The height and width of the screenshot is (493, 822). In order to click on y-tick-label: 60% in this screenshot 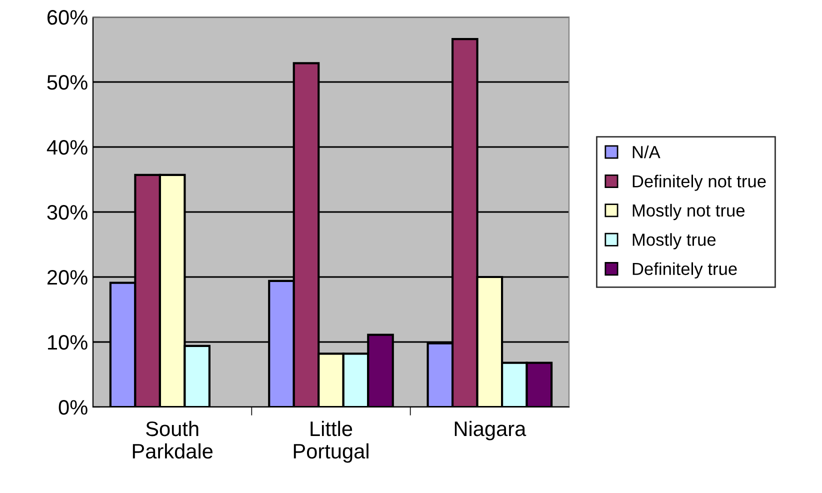, I will do `click(68, 17)`.